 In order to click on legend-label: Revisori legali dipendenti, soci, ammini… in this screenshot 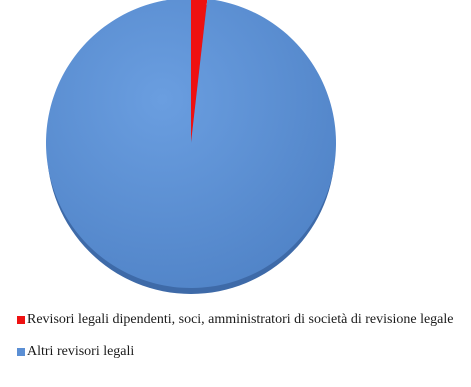, I will do `click(240, 319)`.